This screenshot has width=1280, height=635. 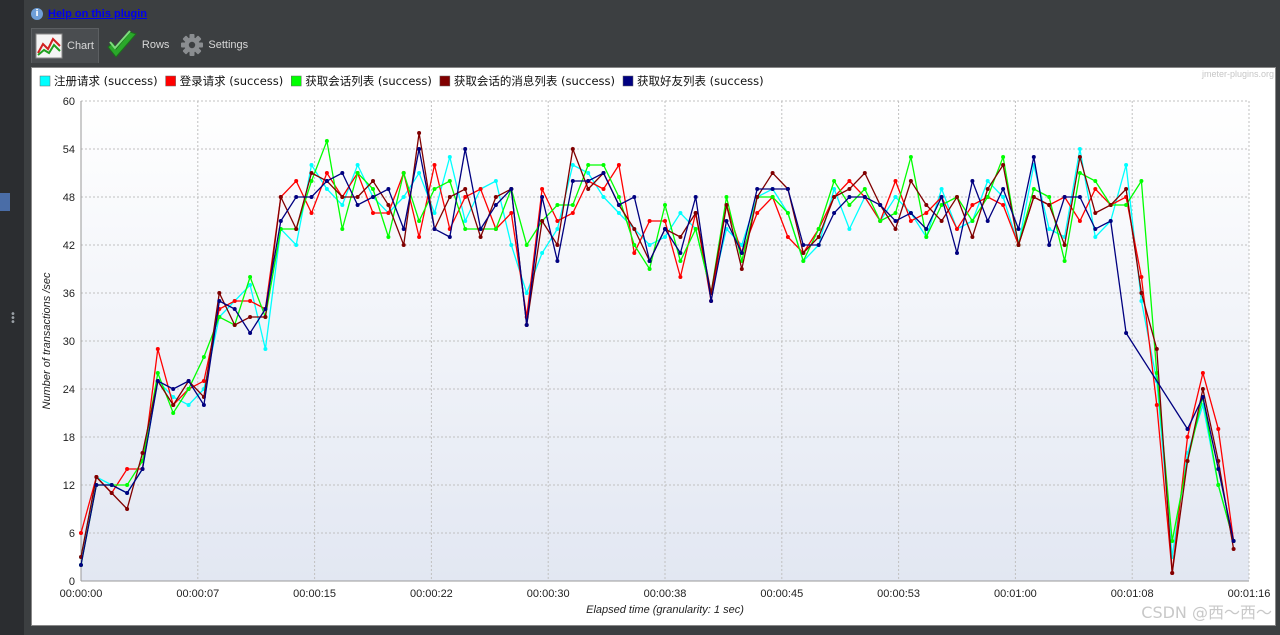 What do you see at coordinates (47, 340) in the screenshot?
I see `y-axis-label: Number of transactions /sec` at bounding box center [47, 340].